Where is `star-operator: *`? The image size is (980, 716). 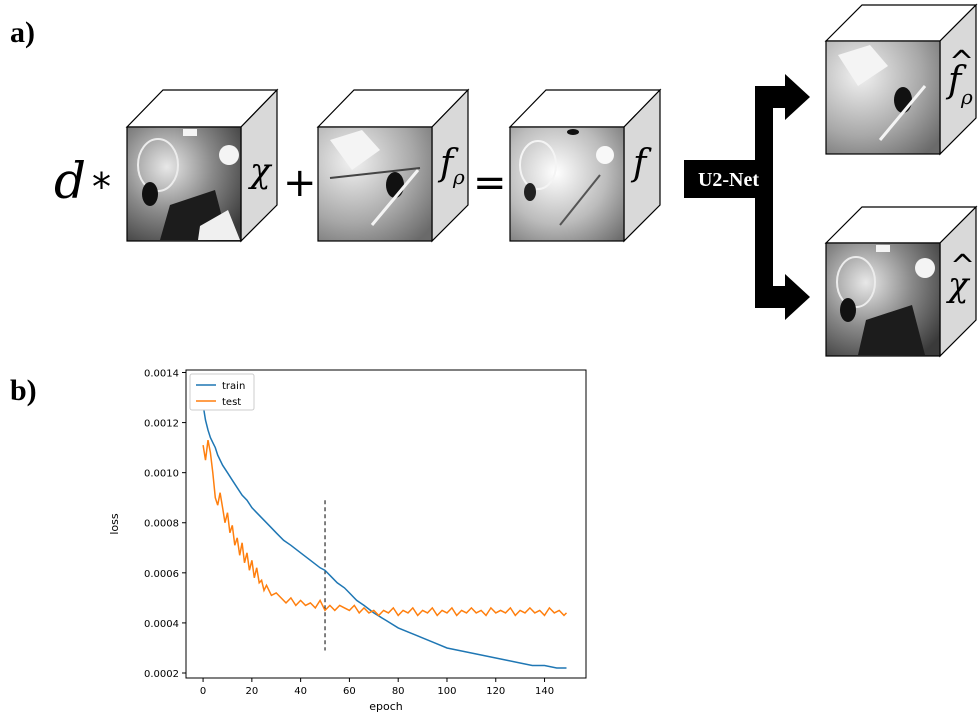
star-operator: * is located at coordinates (101, 187).